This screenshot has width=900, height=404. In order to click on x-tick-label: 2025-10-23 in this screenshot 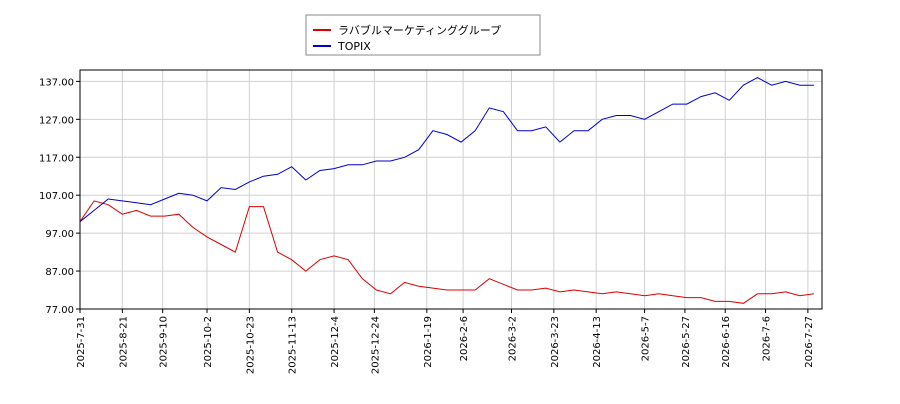, I will do `click(250, 345)`.